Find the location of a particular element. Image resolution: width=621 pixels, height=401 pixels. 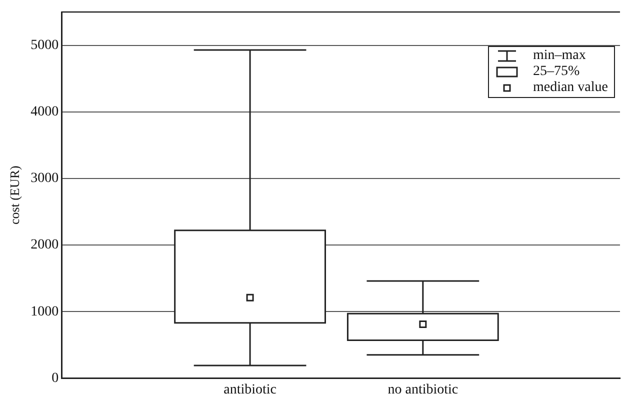

y-axis-title: cost (EUR) is located at coordinates (14, 195).